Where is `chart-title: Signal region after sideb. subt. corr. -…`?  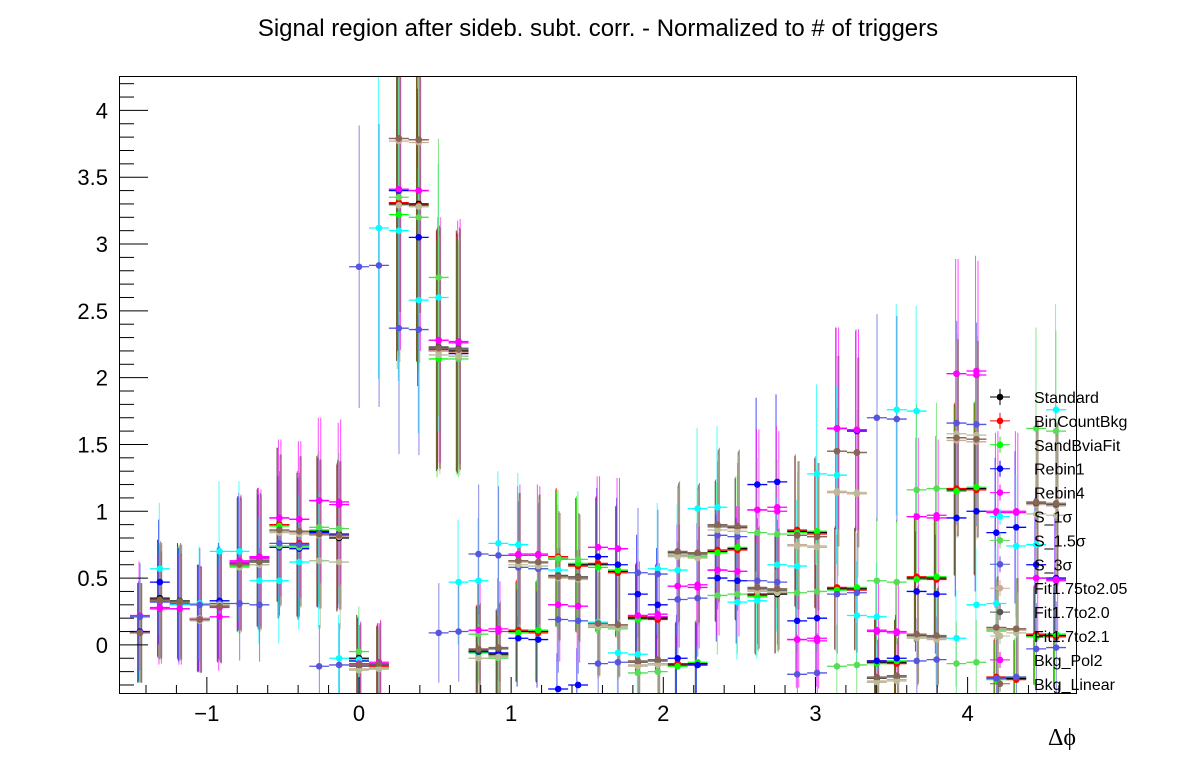
chart-title: Signal region after sideb. subt. corr. -… is located at coordinates (598, 28).